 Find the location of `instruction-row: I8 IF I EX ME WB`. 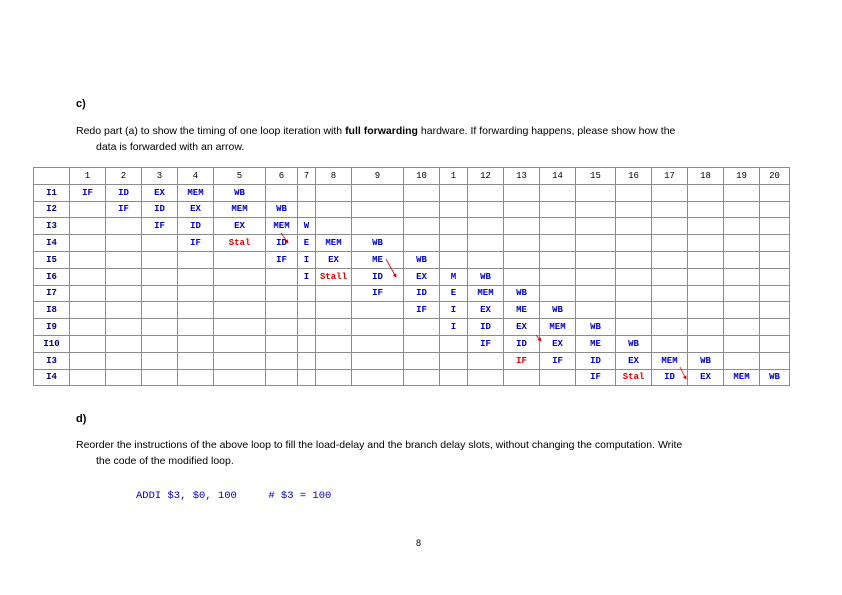

instruction-row: I8 IF I EX ME WB is located at coordinates (411, 310).